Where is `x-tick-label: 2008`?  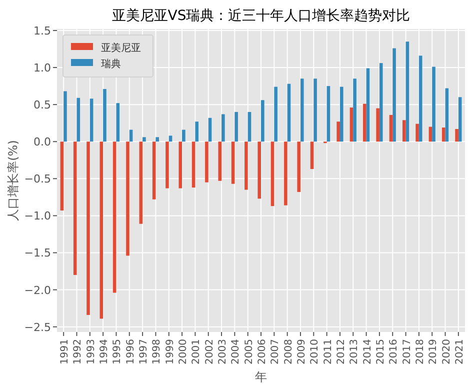 x-tick-label: 2008 is located at coordinates (288, 351).